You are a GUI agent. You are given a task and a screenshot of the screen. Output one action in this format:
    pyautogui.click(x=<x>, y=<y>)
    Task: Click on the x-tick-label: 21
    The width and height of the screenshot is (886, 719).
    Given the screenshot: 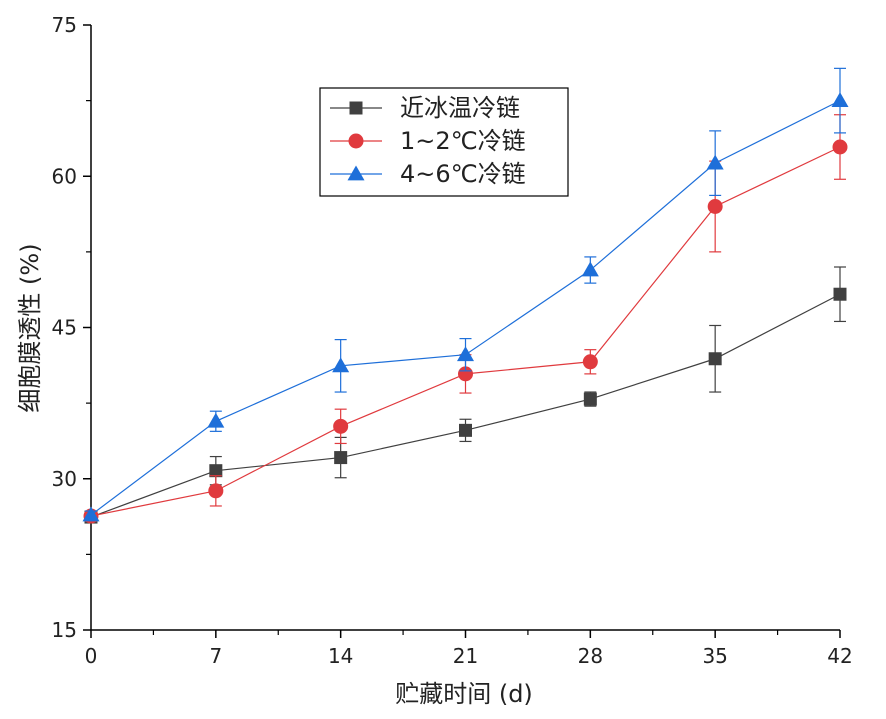 What is the action you would take?
    pyautogui.click(x=465, y=656)
    